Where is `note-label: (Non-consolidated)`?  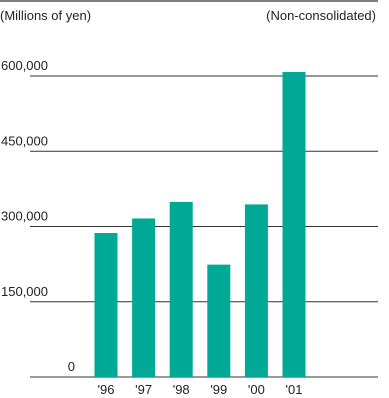 note-label: (Non-consolidated) is located at coordinates (321, 15).